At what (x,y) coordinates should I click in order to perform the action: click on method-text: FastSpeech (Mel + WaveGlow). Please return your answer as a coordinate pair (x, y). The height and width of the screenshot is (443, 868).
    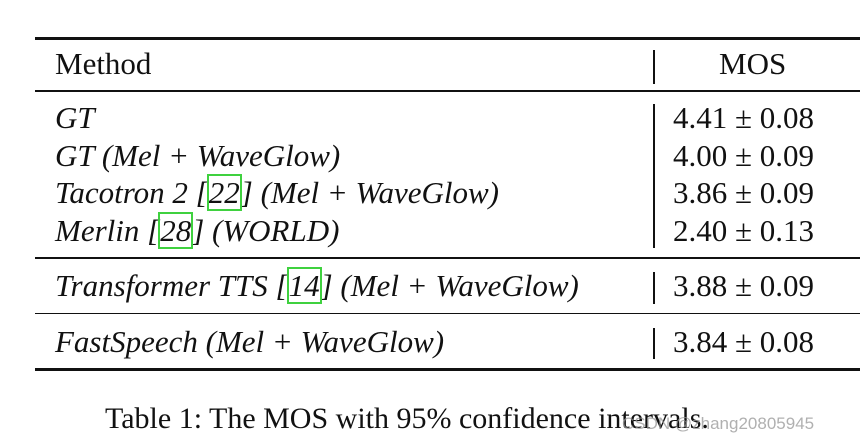
    Looking at the image, I should click on (250, 341).